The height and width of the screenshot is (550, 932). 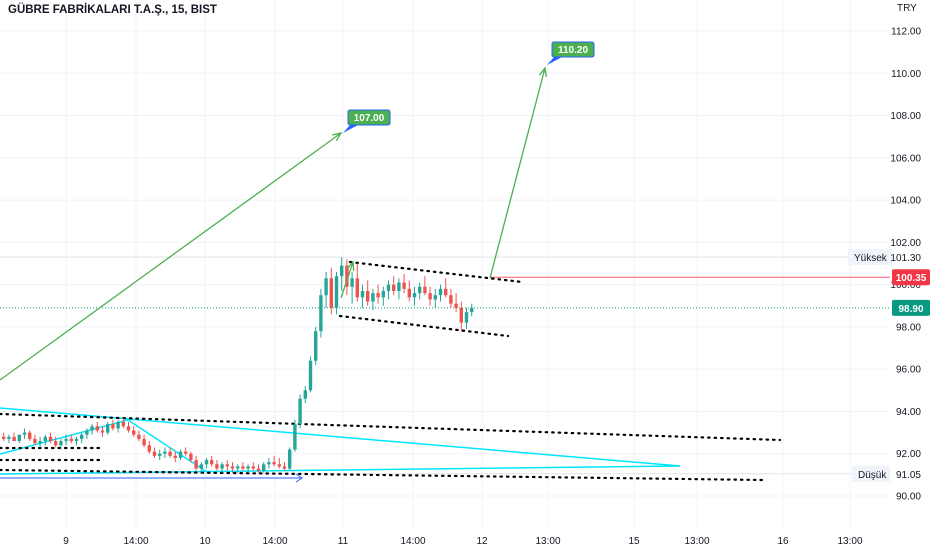 I want to click on x-tick-label: 16, so click(x=783, y=541).